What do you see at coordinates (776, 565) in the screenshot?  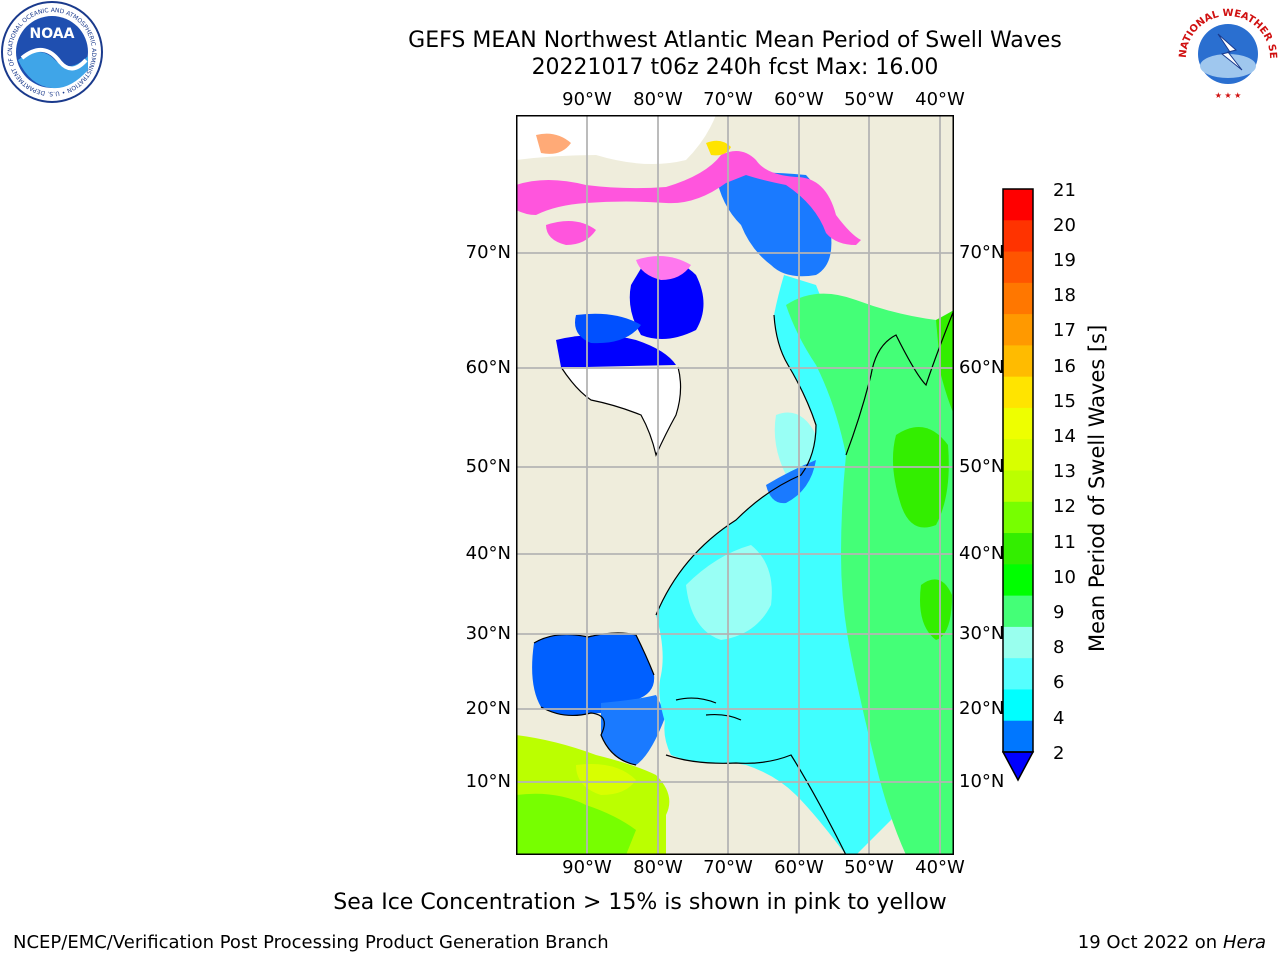 I see `atlantic-cyan` at bounding box center [776, 565].